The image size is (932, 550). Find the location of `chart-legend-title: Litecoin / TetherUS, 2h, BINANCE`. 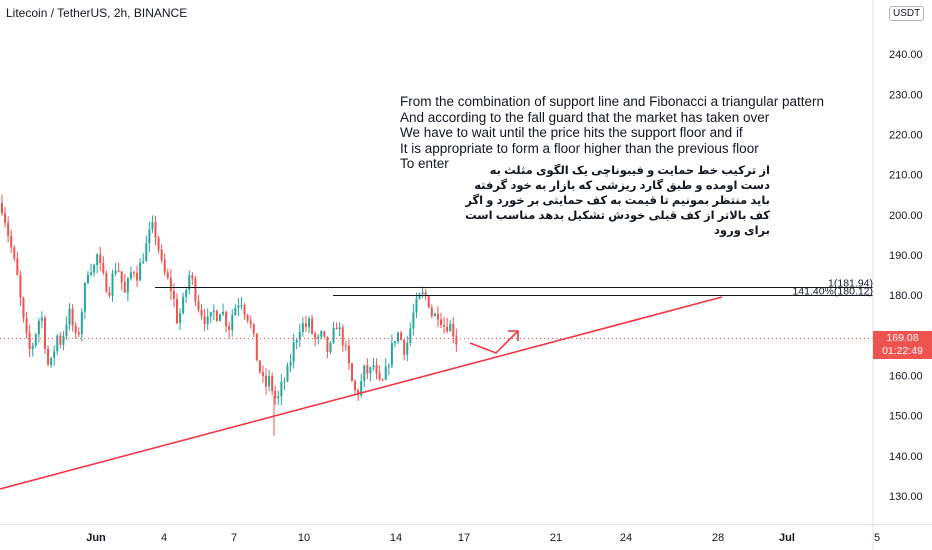

chart-legend-title: Litecoin / TetherUS, 2h, BINANCE is located at coordinates (97, 13).